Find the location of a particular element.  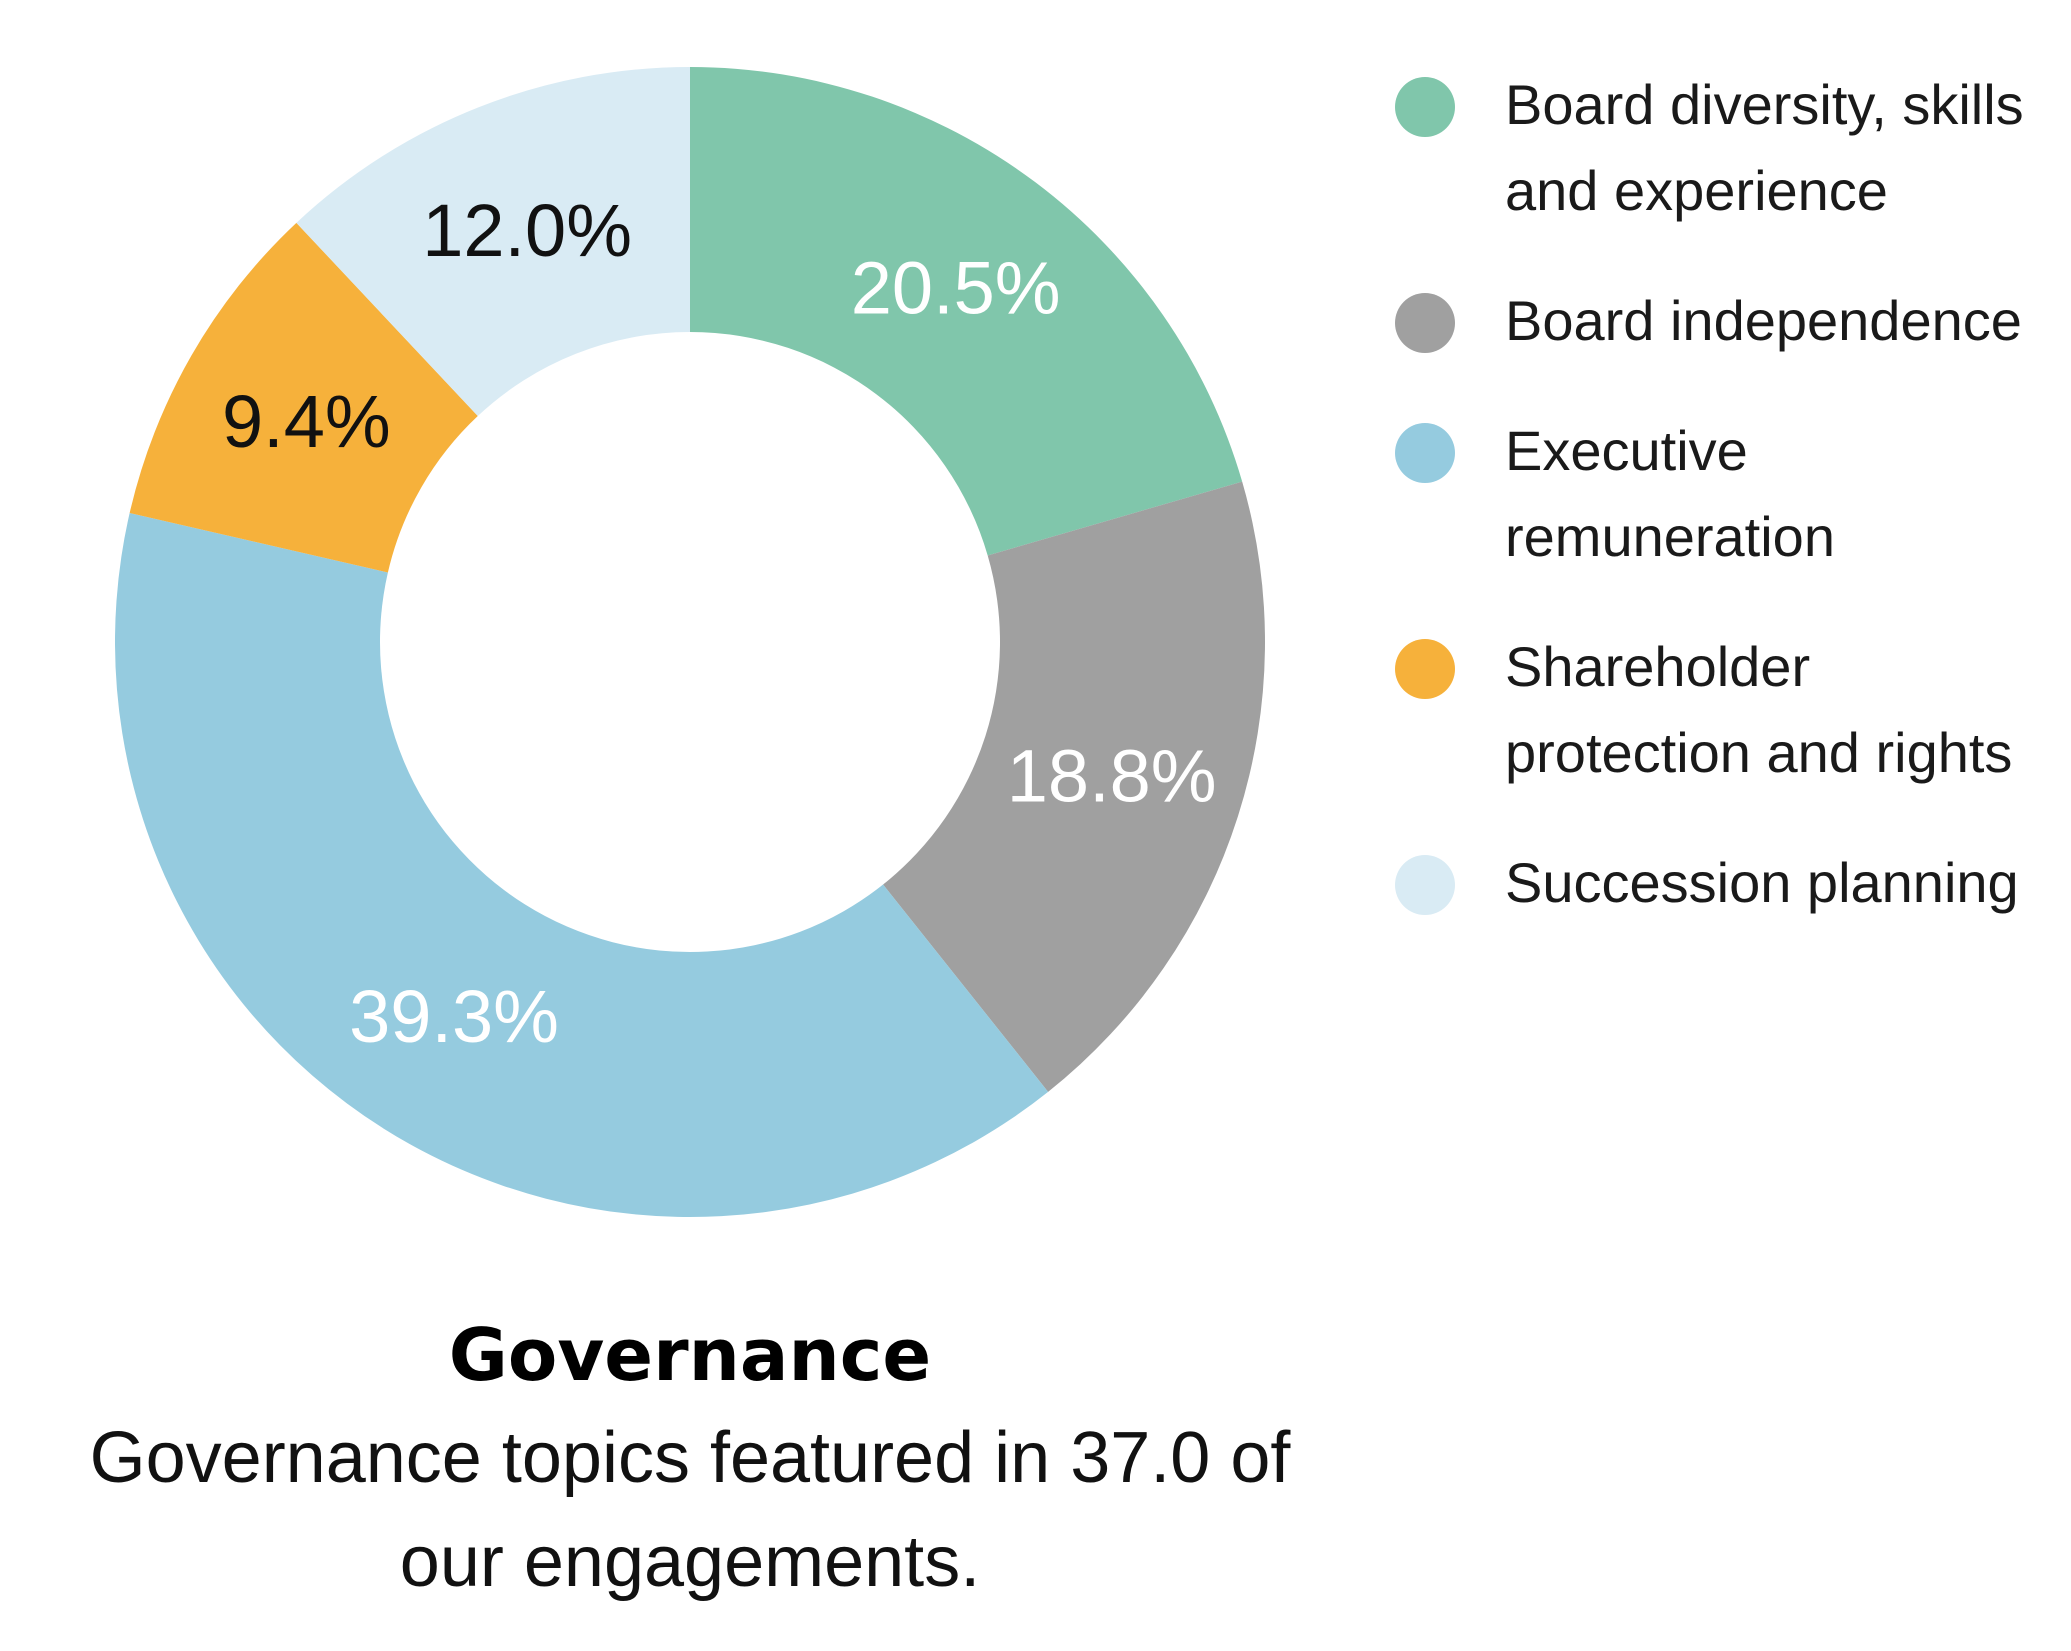

legend-item-4: Shareholder protection and rights is located at coordinates (1730, 710).